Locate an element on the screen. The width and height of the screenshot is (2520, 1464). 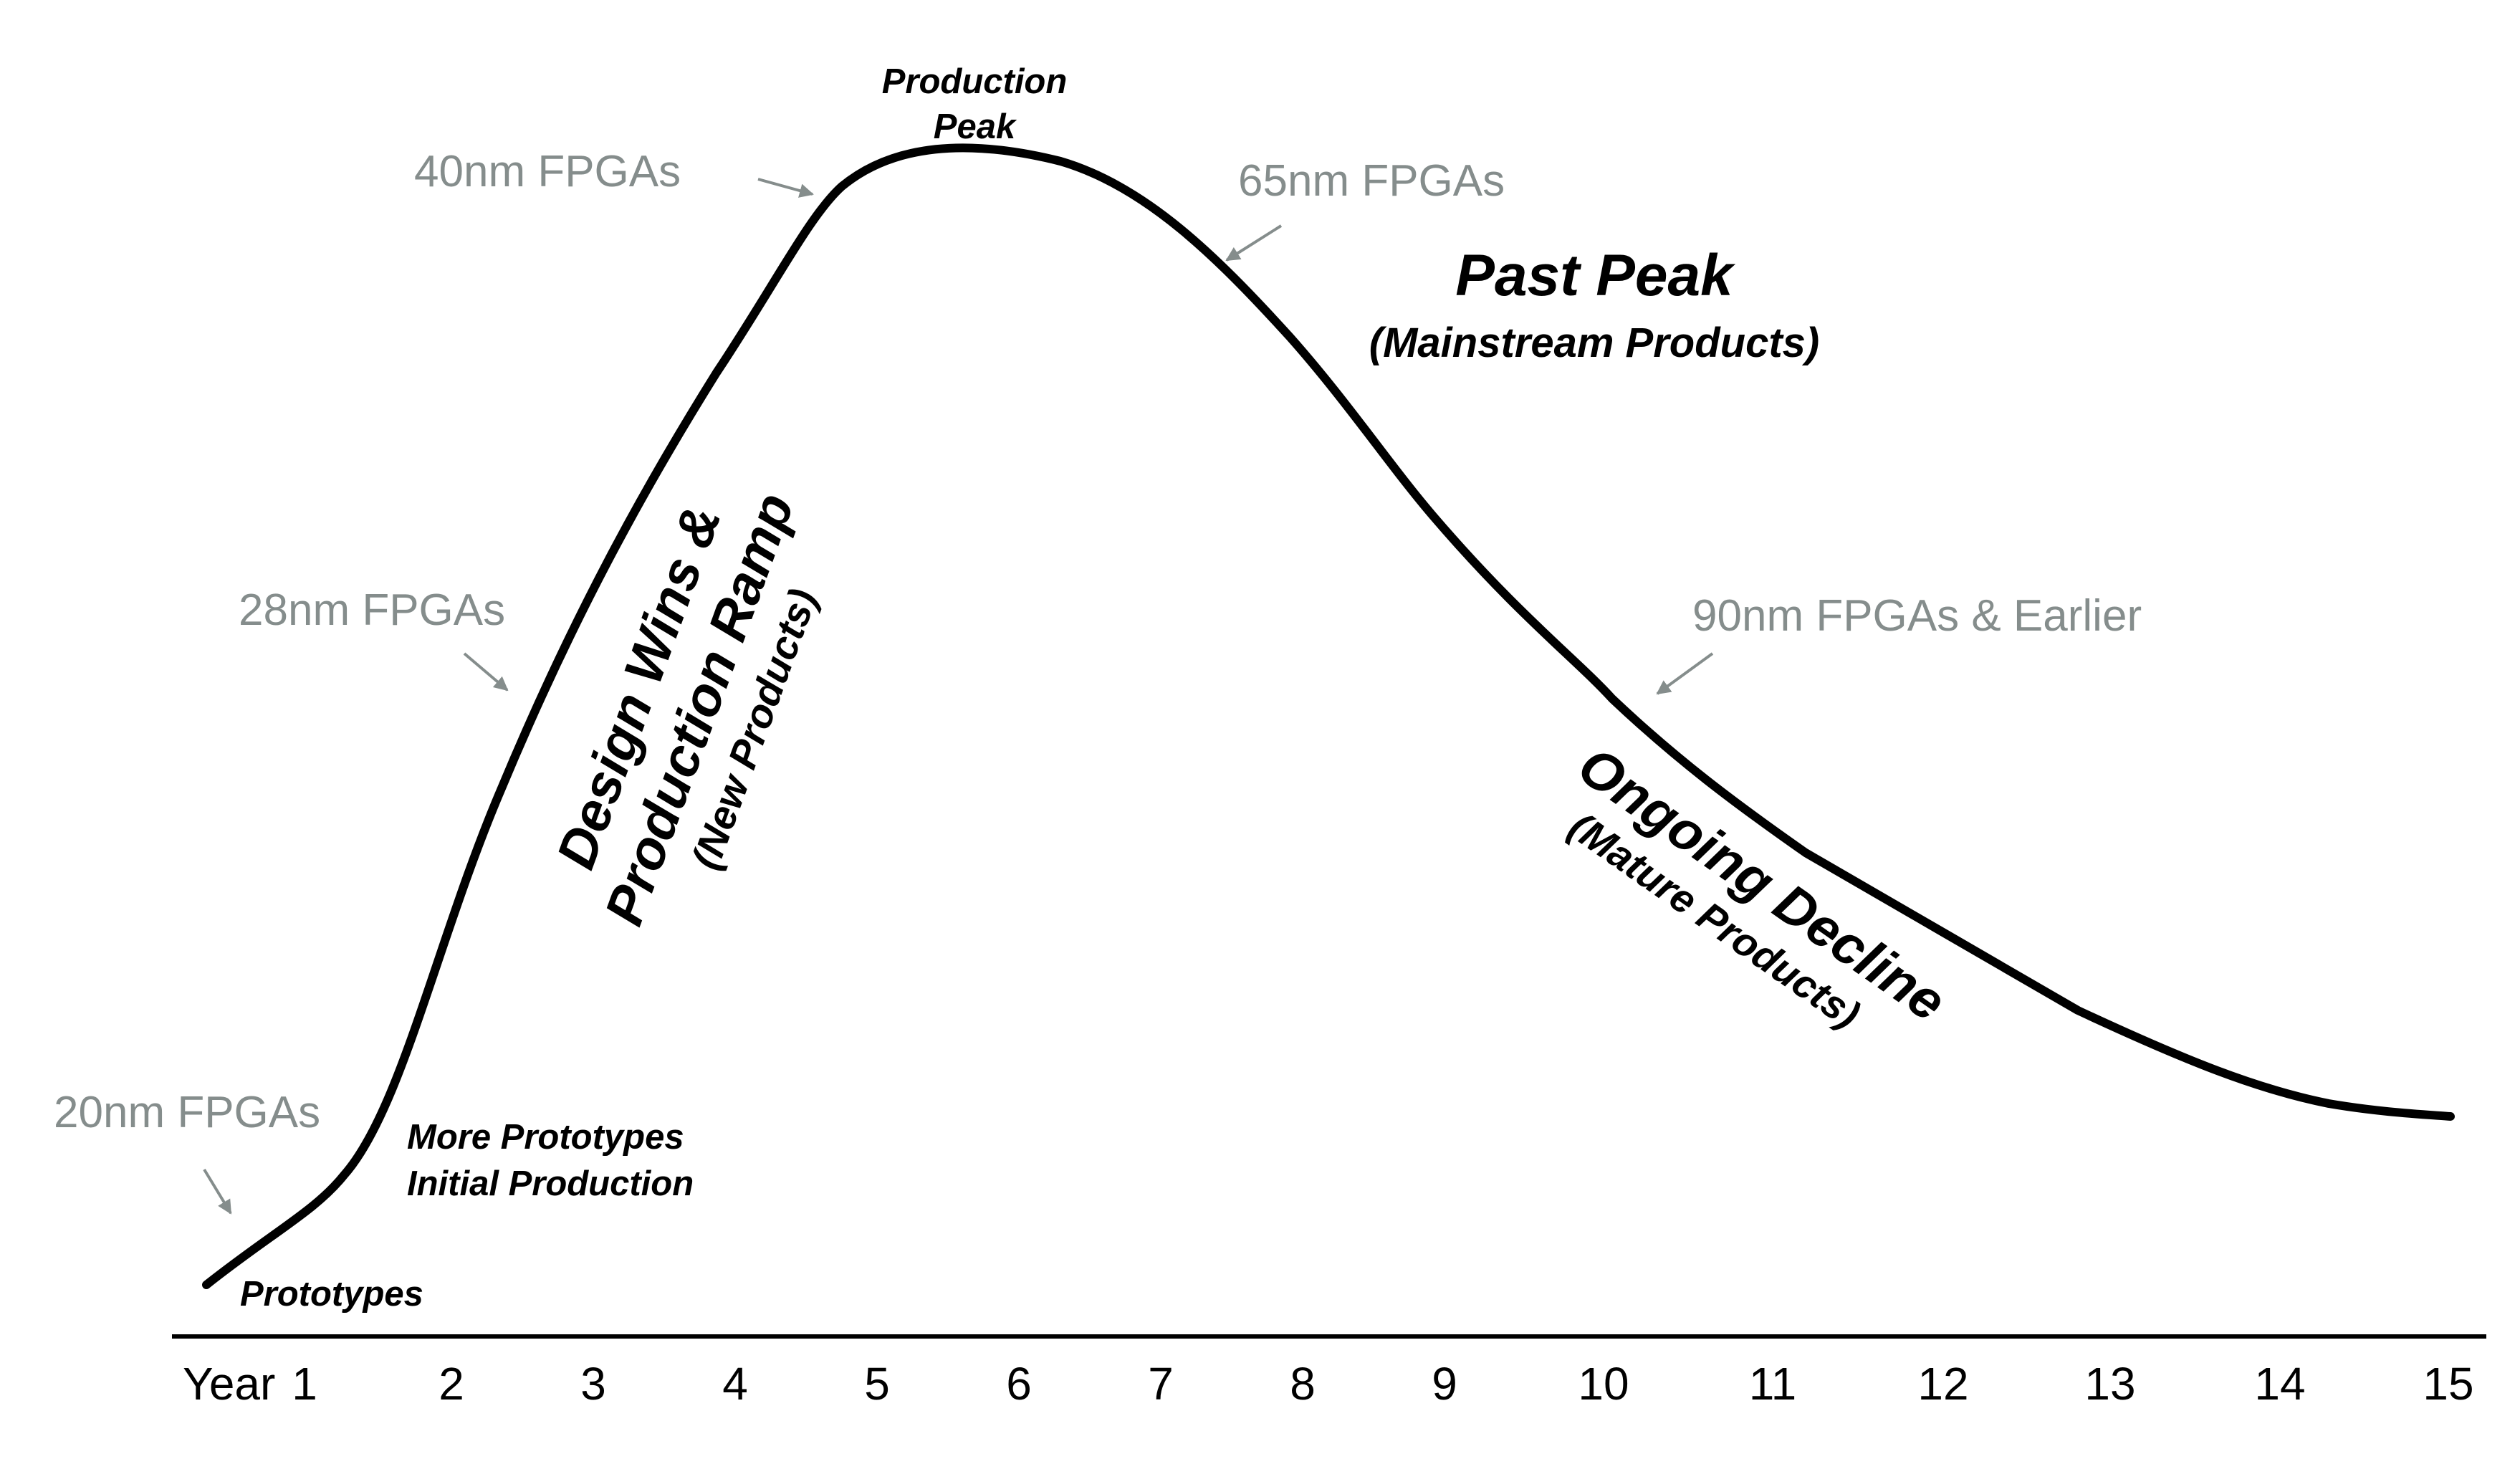
stage-label-prototypes: Prototypes is located at coordinates (331, 1294).